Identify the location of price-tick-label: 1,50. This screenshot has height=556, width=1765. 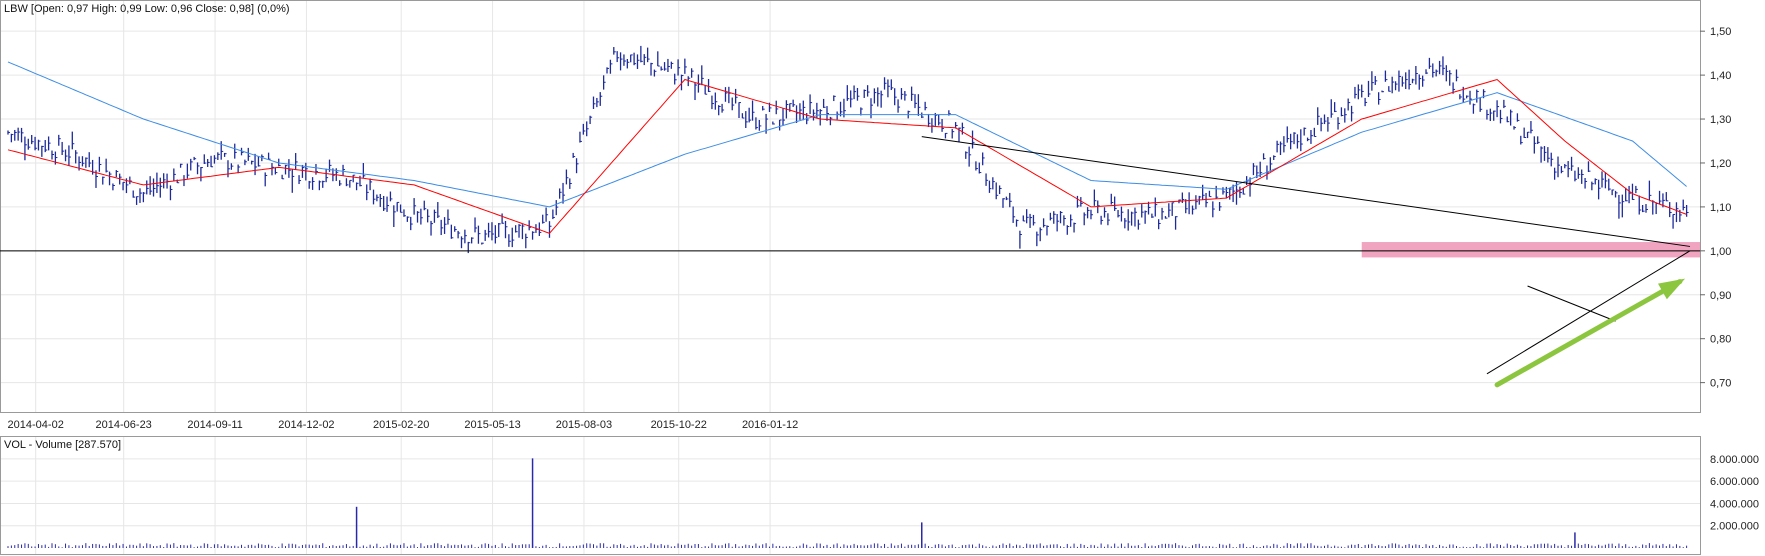
(1720, 32).